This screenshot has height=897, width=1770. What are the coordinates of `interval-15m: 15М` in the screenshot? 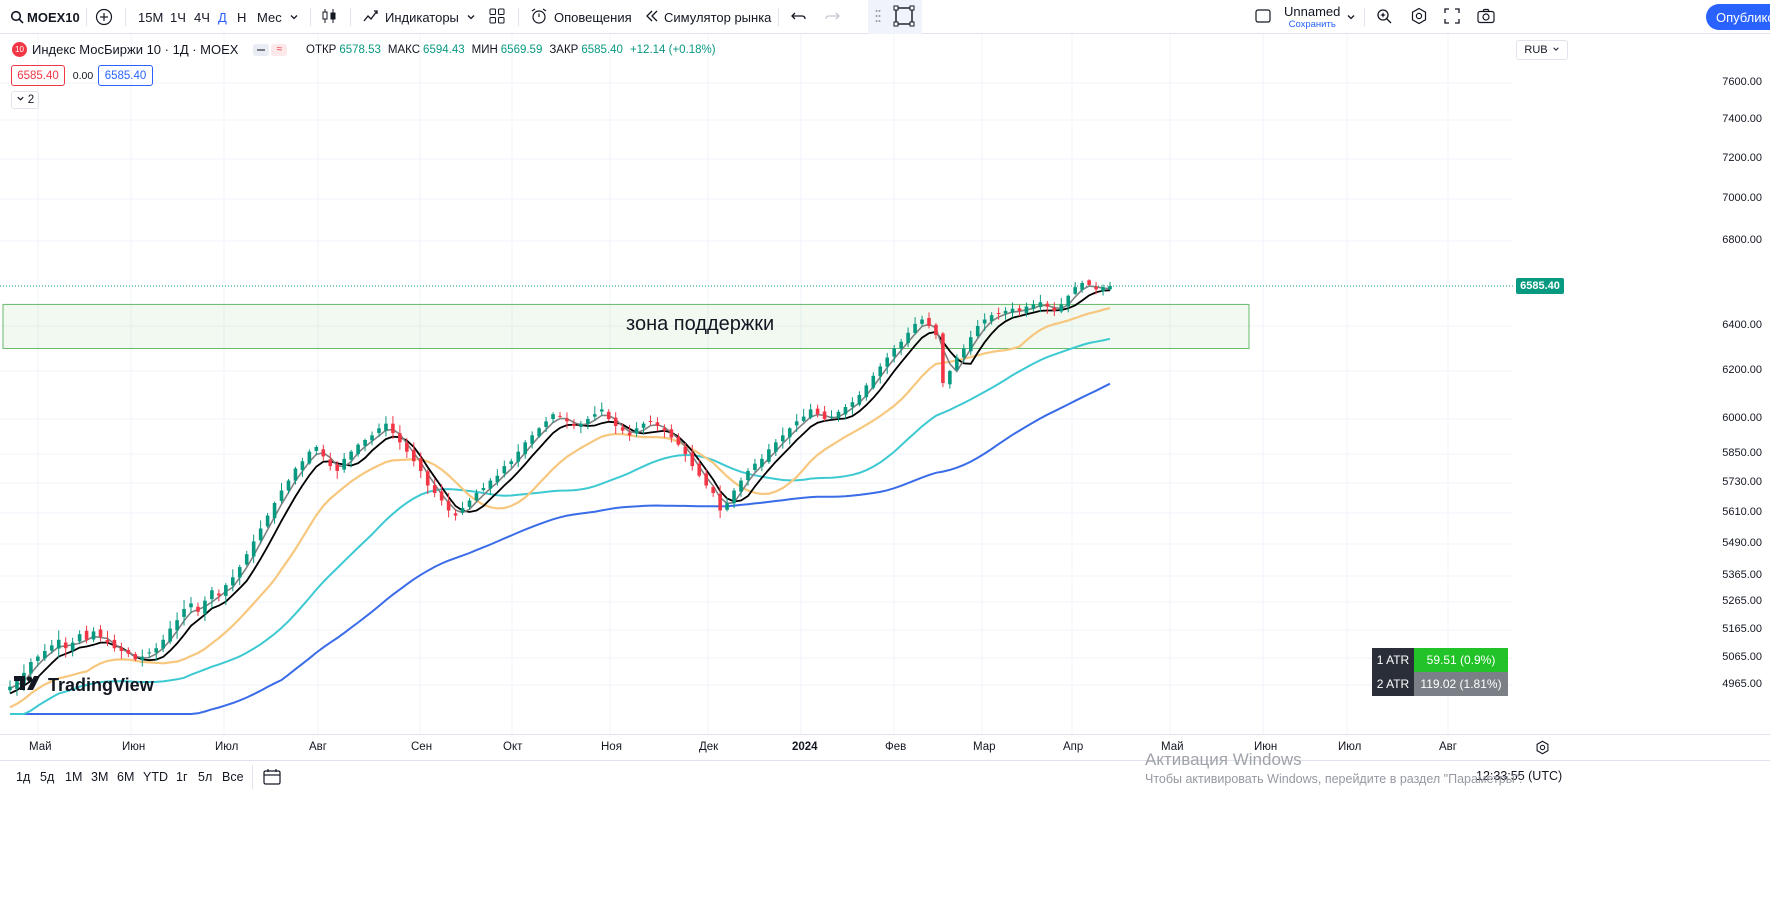 It's located at (150, 17).